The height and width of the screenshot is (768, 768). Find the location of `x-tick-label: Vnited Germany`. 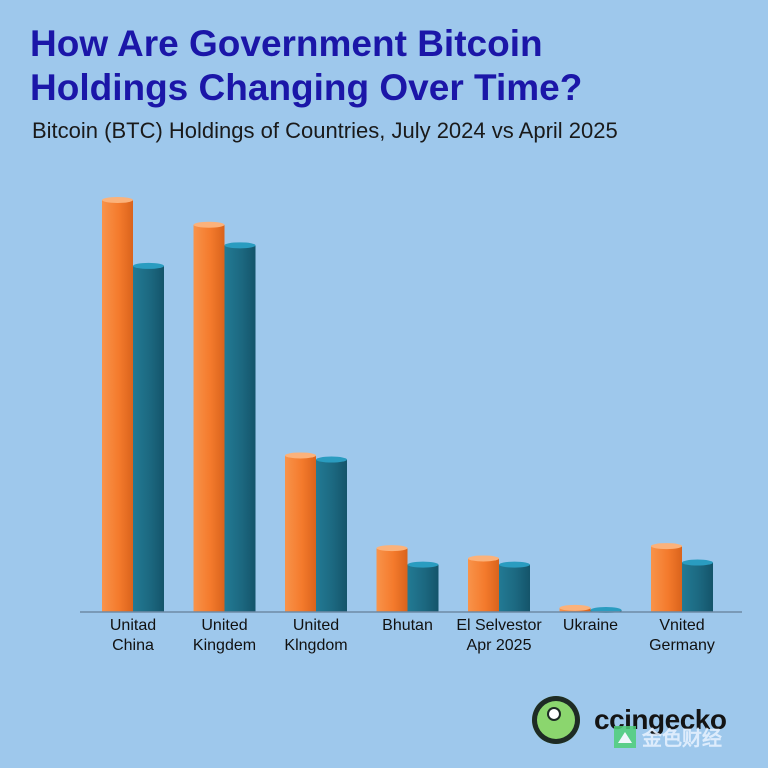

x-tick-label: Vnited Germany is located at coordinates (682, 636).